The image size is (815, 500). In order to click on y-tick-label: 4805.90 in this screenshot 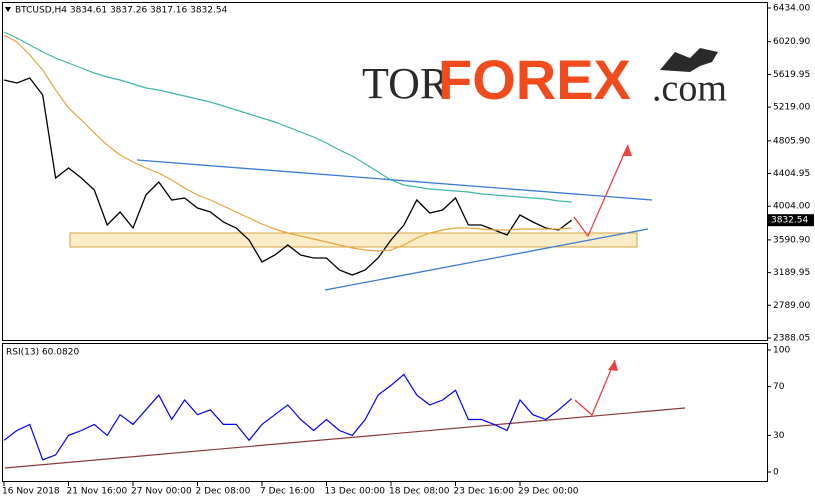, I will do `click(791, 141)`.